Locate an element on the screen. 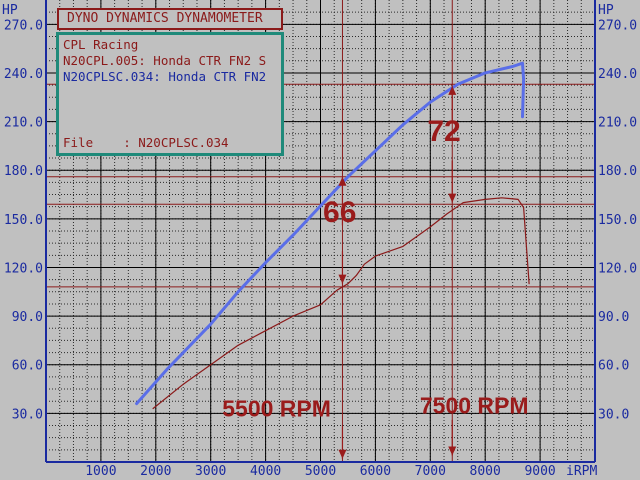 The height and width of the screenshot is (480, 640). title-box: DYNO DYNAMICS DYNAMOMETER is located at coordinates (170, 19).